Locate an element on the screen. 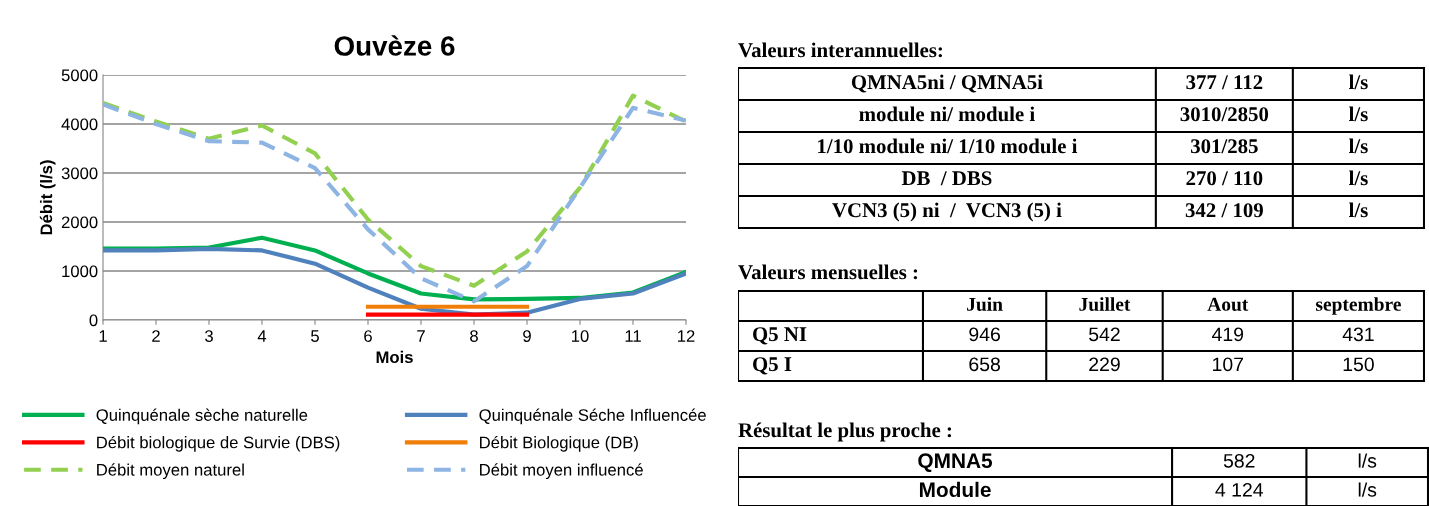  y-tick-label: 5000 is located at coordinates (79, 75).